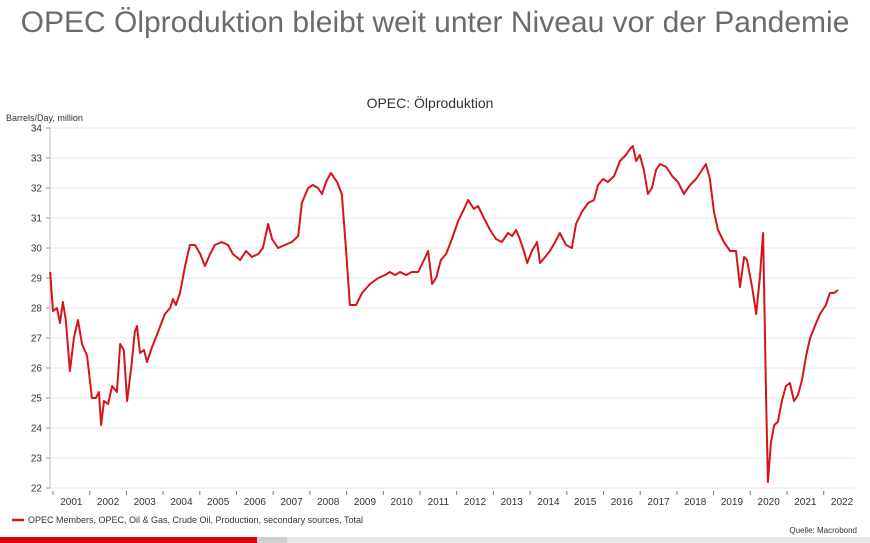 This screenshot has height=543, width=870. I want to click on x-tick-label: 2020, so click(769, 502).